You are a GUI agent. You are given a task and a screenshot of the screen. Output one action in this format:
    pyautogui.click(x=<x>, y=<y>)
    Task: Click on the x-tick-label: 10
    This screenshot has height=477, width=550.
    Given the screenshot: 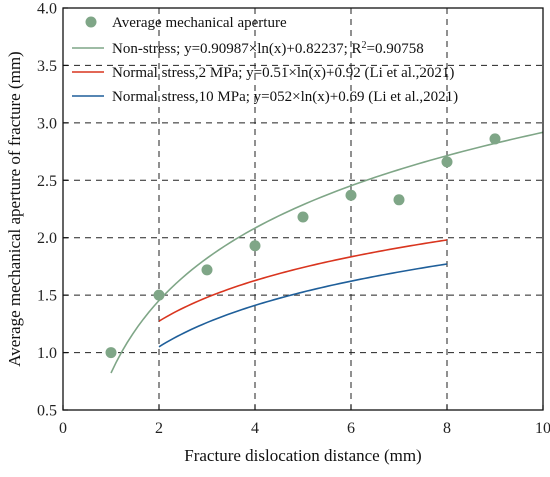 What is the action you would take?
    pyautogui.click(x=542, y=428)
    